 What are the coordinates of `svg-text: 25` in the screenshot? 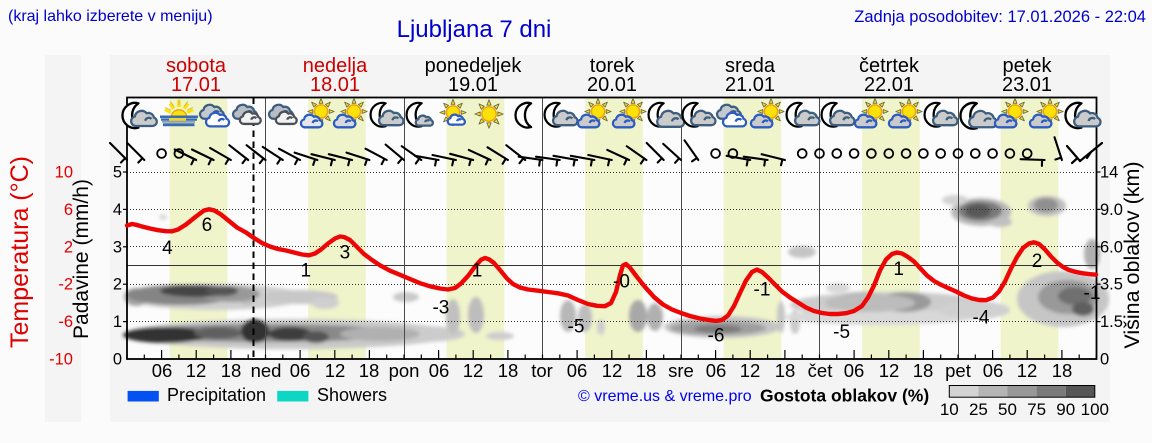 It's located at (978, 409).